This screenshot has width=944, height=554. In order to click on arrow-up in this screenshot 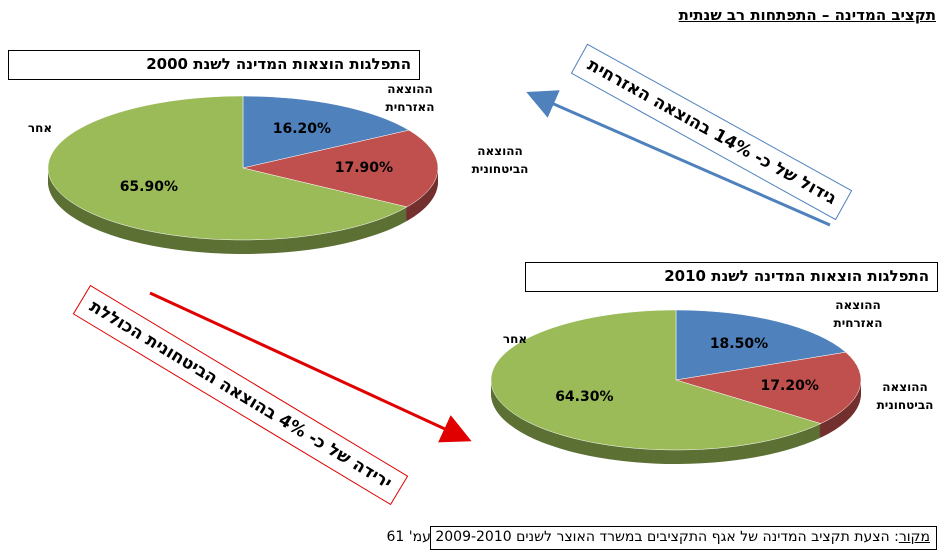, I will do `click(678, 158)`.